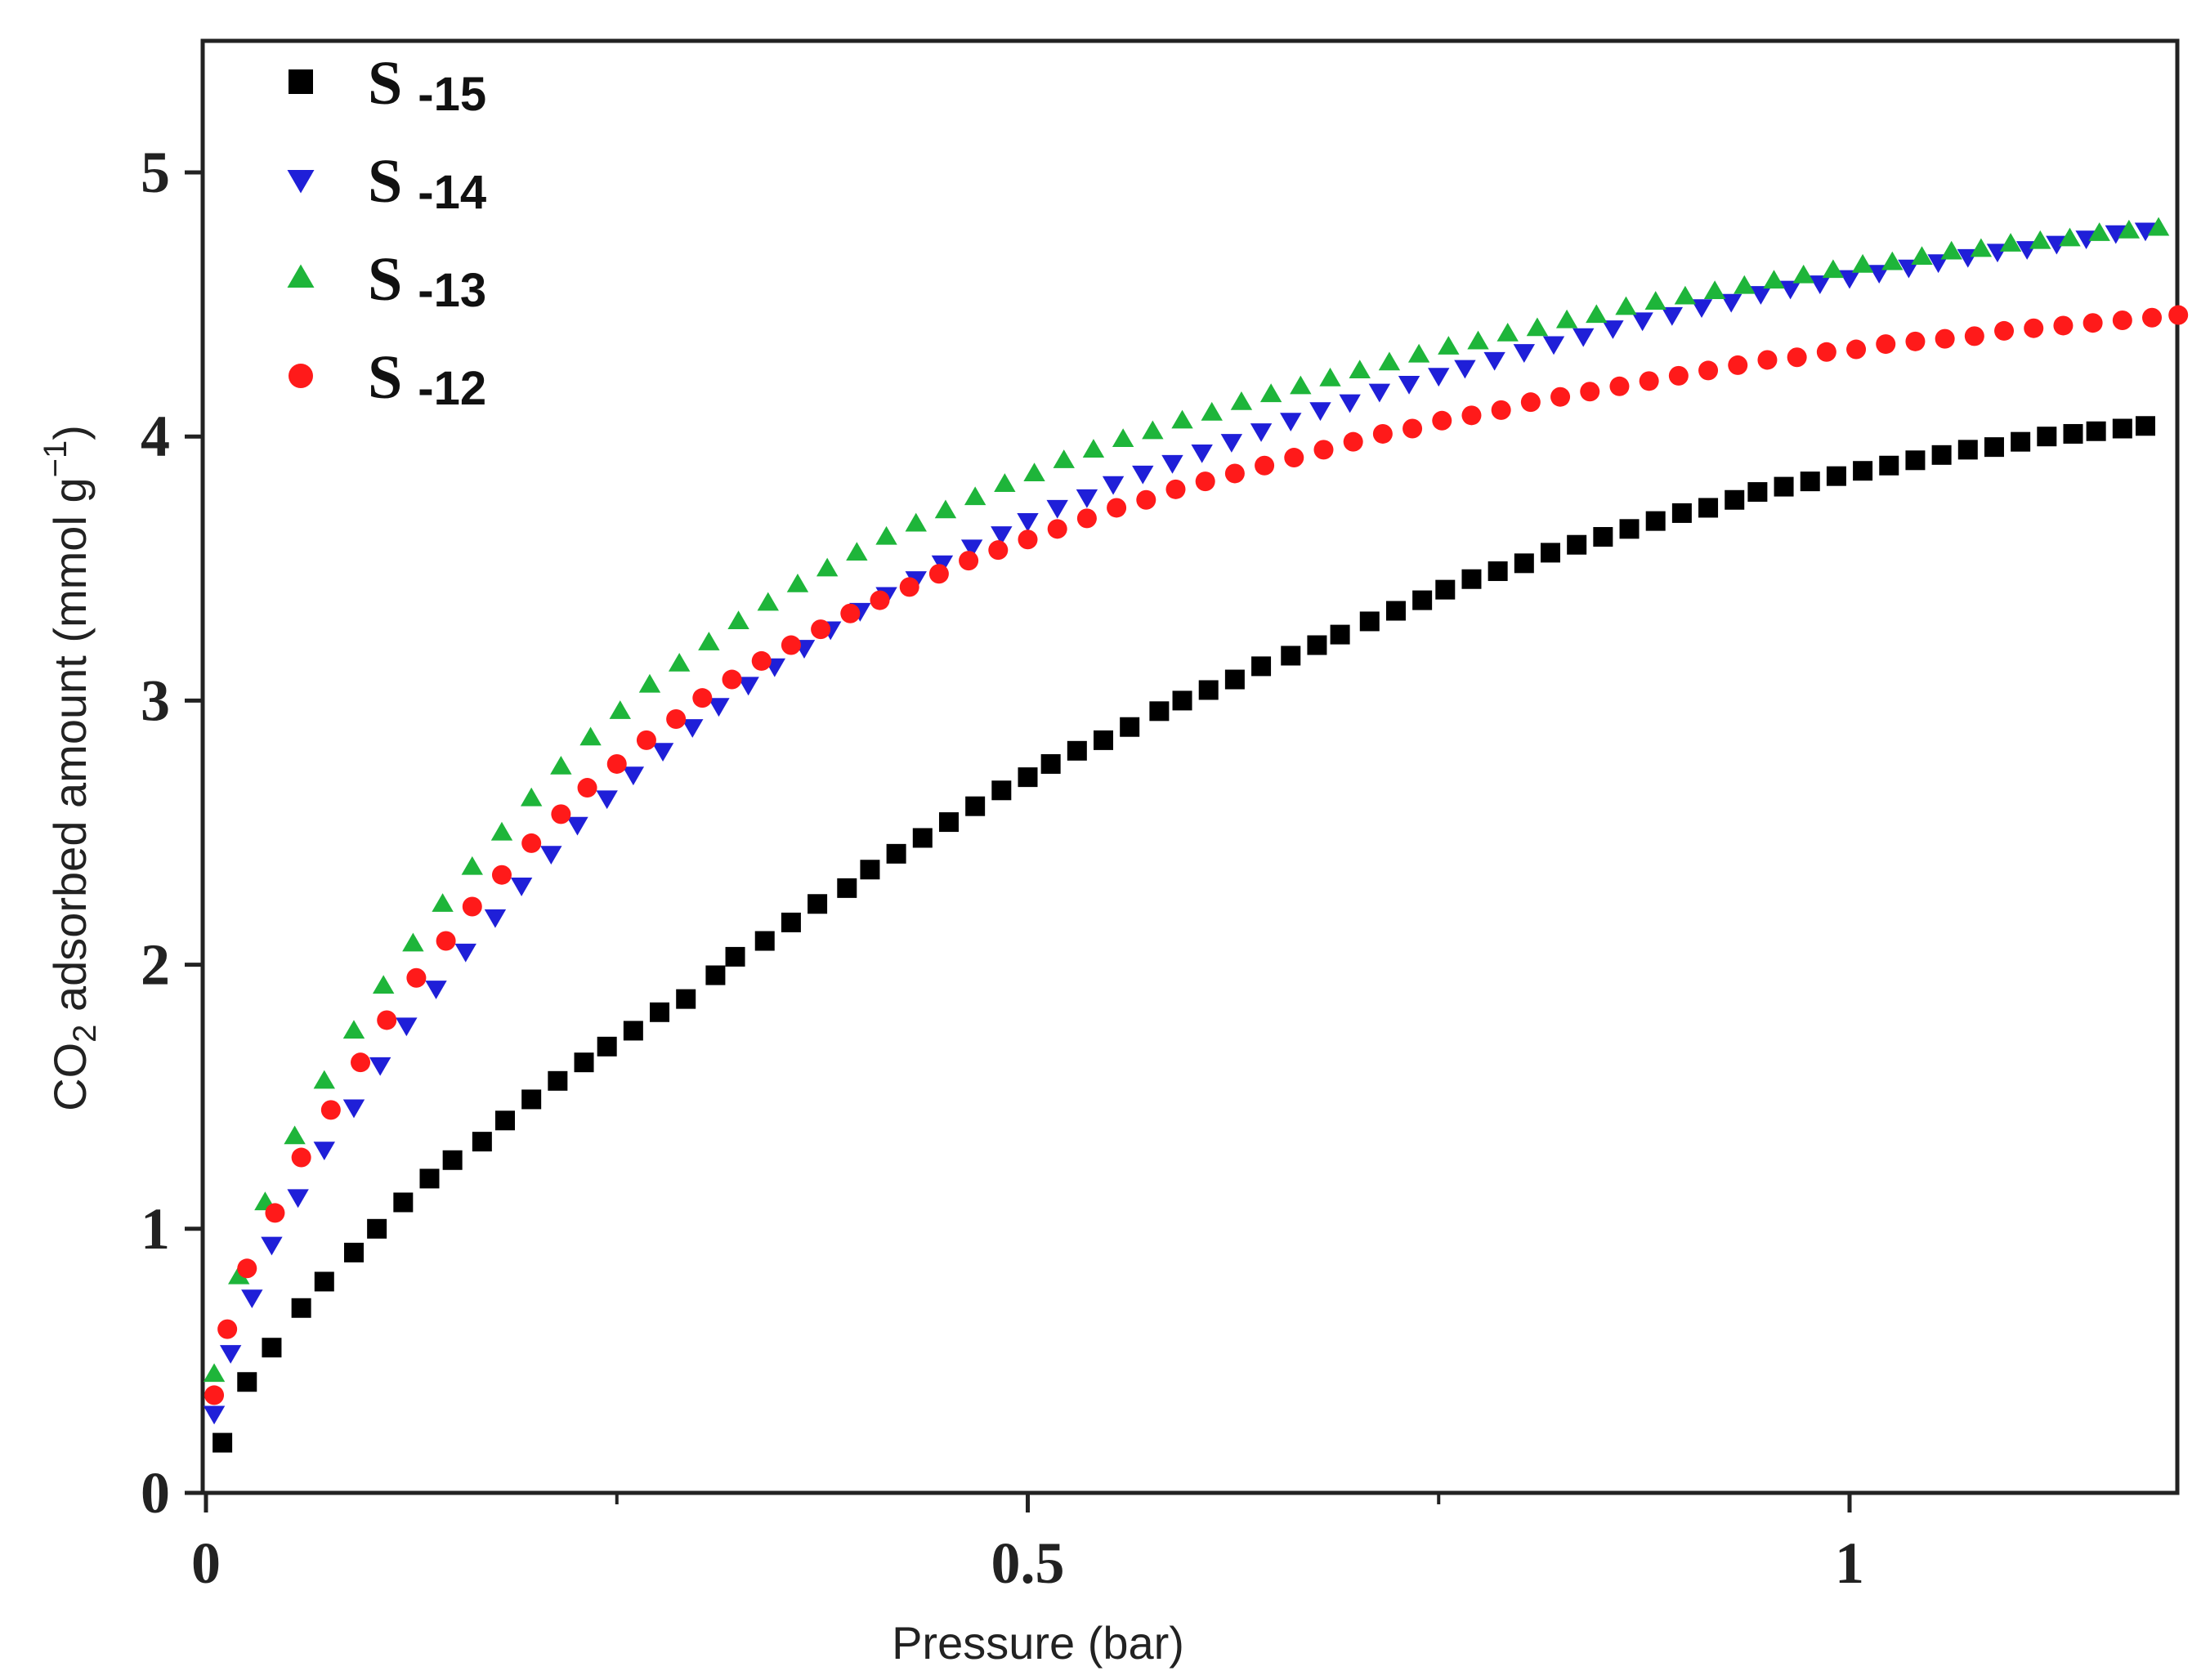 This screenshot has width=2210, height=1680. Describe the element at coordinates (155, 700) in the screenshot. I see `y-tick-label: 3` at that location.